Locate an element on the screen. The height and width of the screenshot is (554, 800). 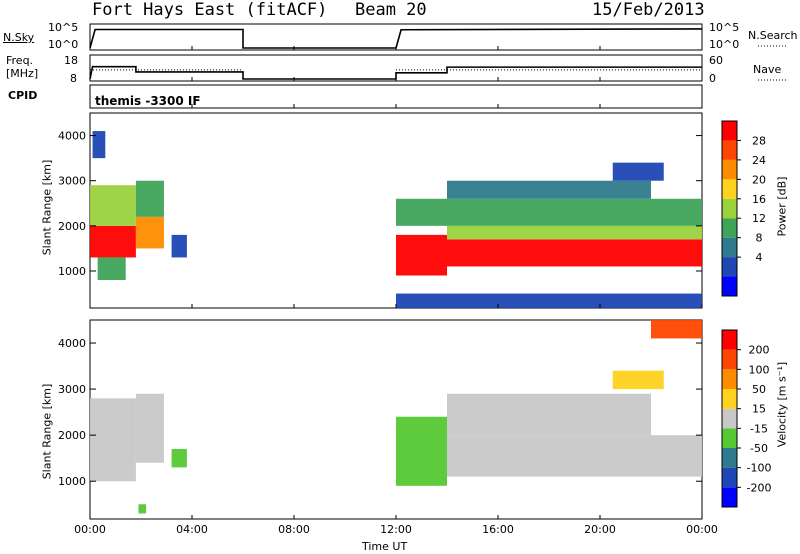
velocity-ytick-label-0: 1000 is located at coordinates (72, 481).